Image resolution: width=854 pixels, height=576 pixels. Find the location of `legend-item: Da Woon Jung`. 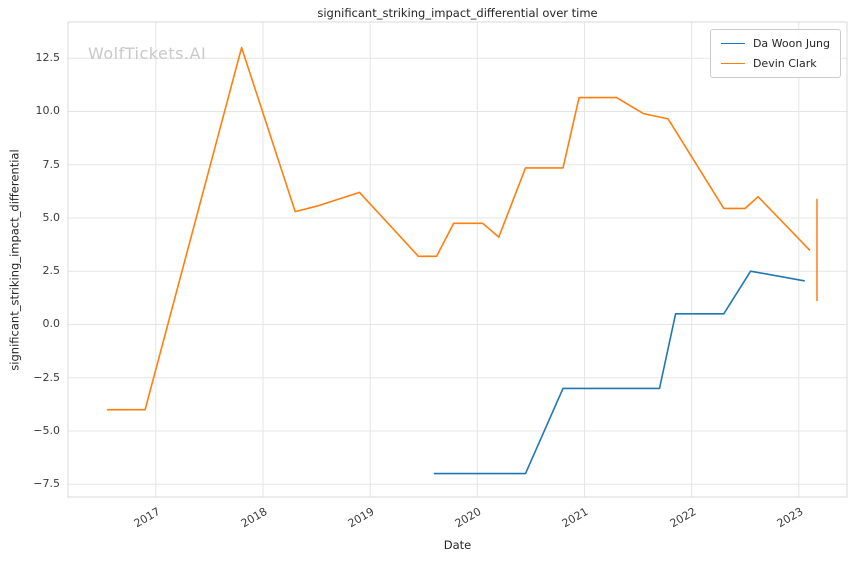

legend-item: Da Woon Jung is located at coordinates (775, 43).